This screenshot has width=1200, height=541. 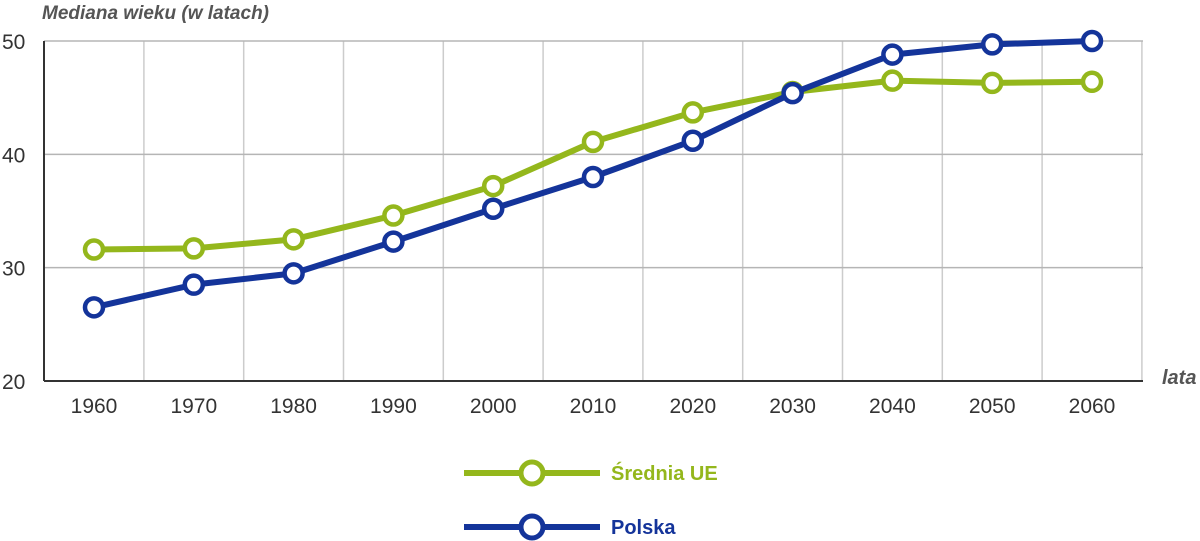 What do you see at coordinates (293, 406) in the screenshot?
I see `x-tick-label: 1980` at bounding box center [293, 406].